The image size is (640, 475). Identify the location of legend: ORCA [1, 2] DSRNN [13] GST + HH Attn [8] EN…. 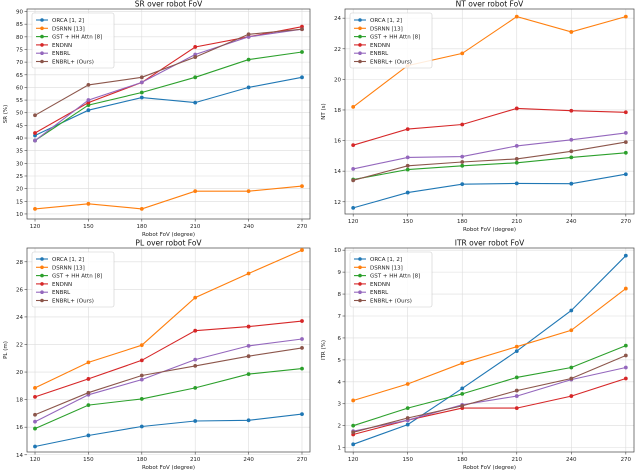
(73, 40).